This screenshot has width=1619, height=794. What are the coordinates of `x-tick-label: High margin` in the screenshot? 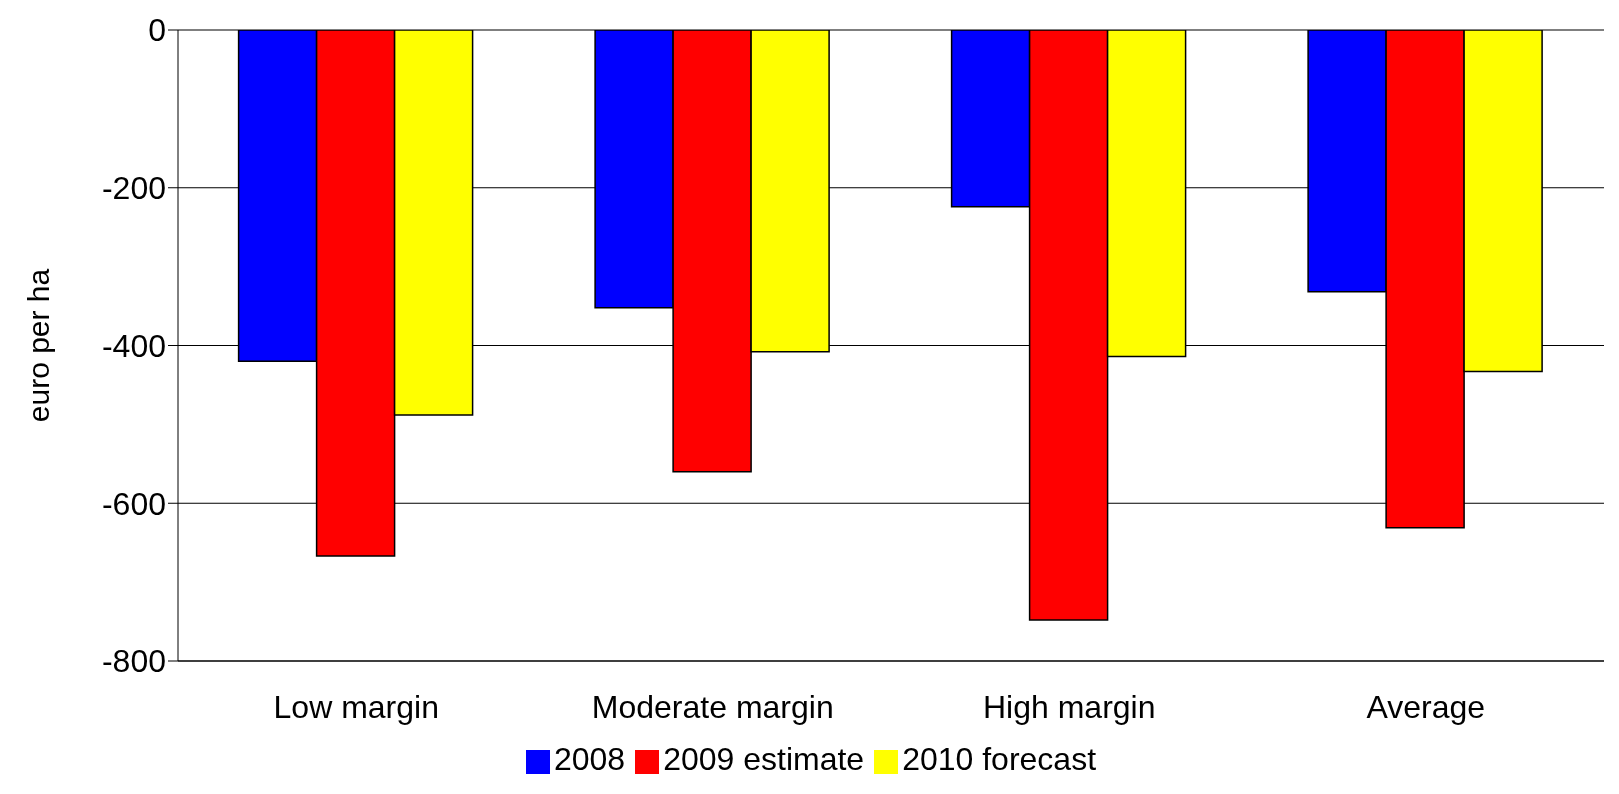 It's located at (1069, 706).